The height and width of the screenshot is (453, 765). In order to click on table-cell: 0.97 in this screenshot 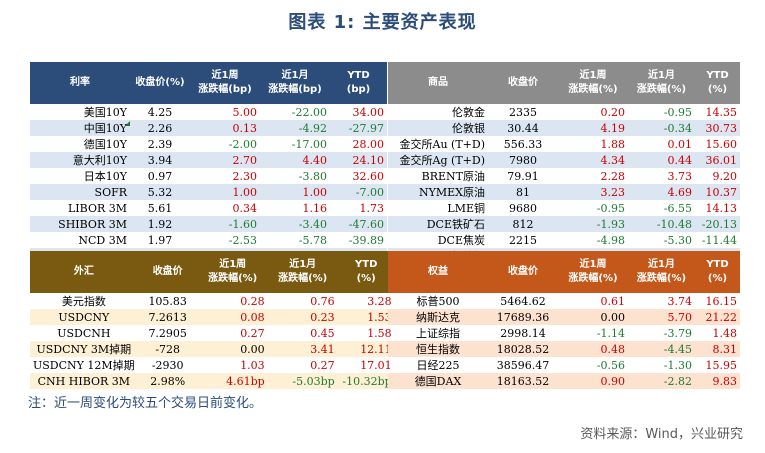, I will do `click(160, 176)`.